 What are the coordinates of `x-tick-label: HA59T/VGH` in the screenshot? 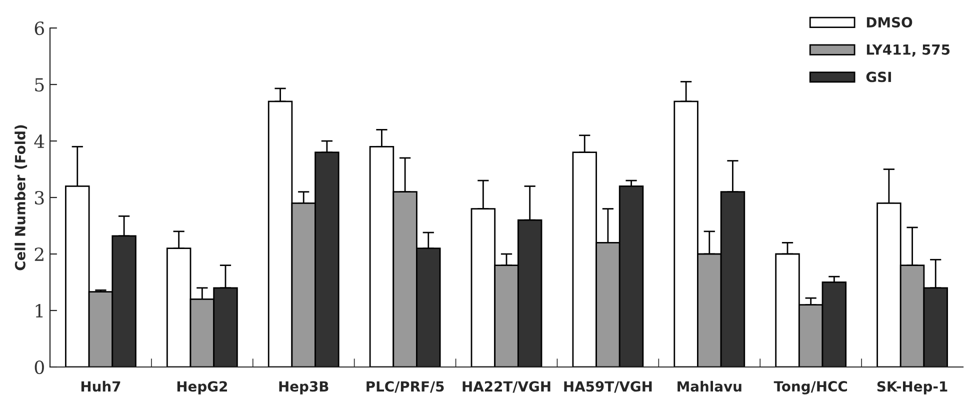 It's located at (608, 387).